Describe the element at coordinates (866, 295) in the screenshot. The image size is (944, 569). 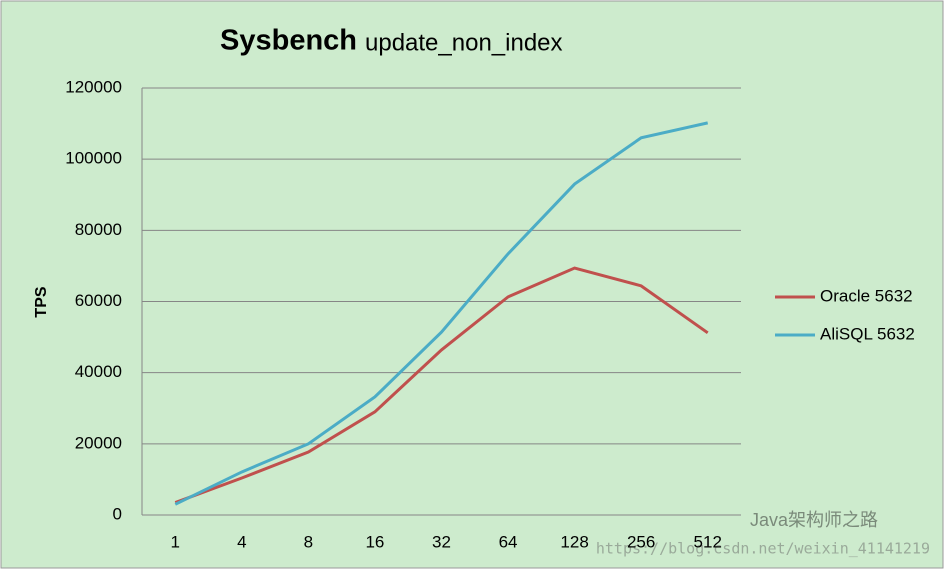
I see `legend-label: Oracle 5632` at that location.